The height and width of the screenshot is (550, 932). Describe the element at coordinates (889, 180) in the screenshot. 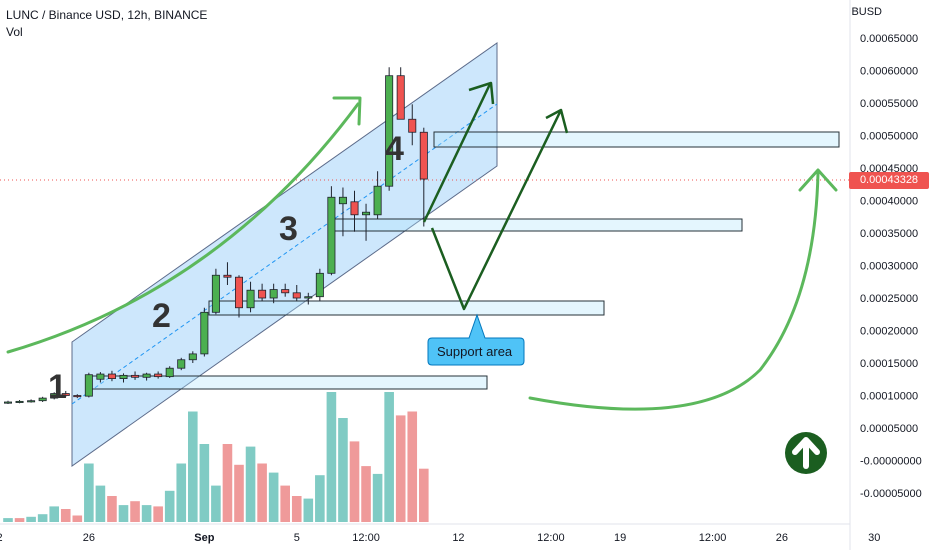

I see `current-price-tag: 0.00043328` at that location.